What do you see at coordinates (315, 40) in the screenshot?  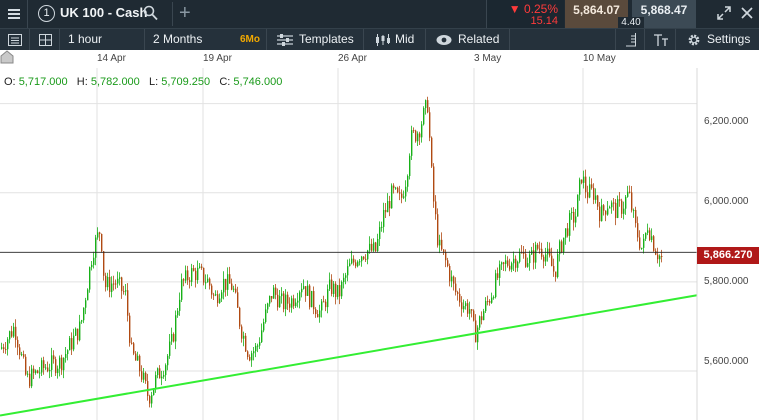 I see `templates-button: Templates` at bounding box center [315, 40].